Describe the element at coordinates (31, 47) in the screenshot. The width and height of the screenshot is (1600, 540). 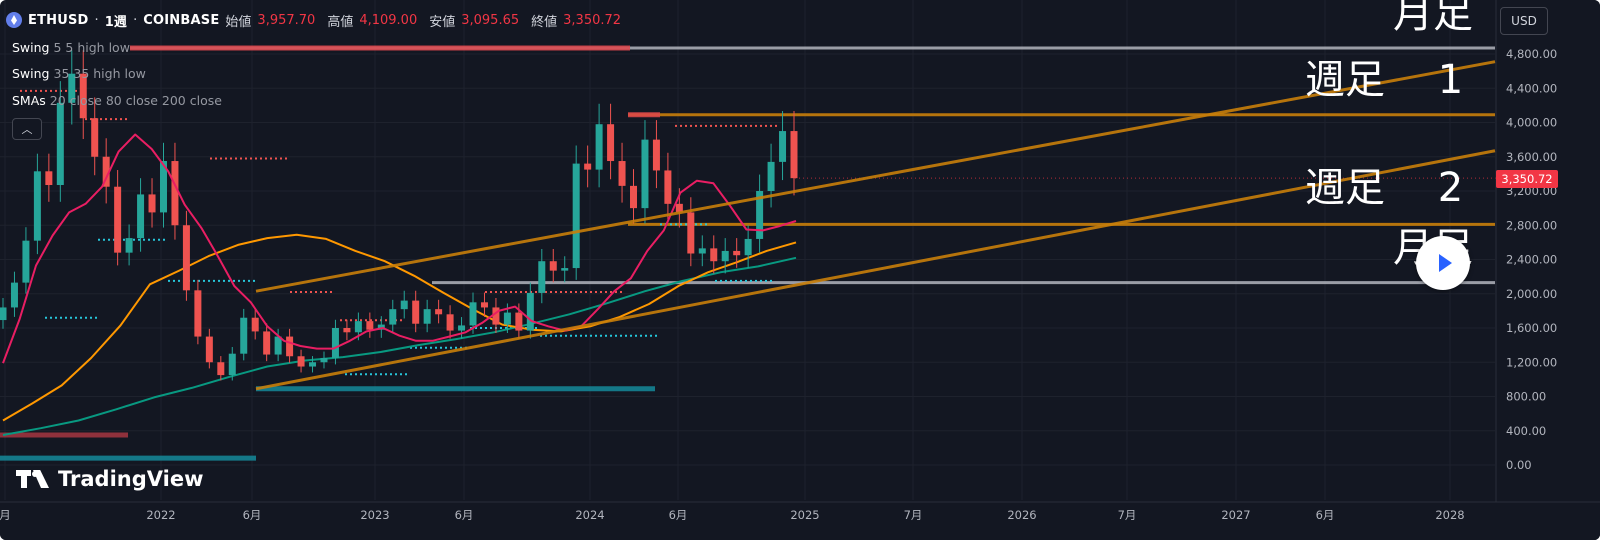
I see `indicator-name: Swing` at that location.